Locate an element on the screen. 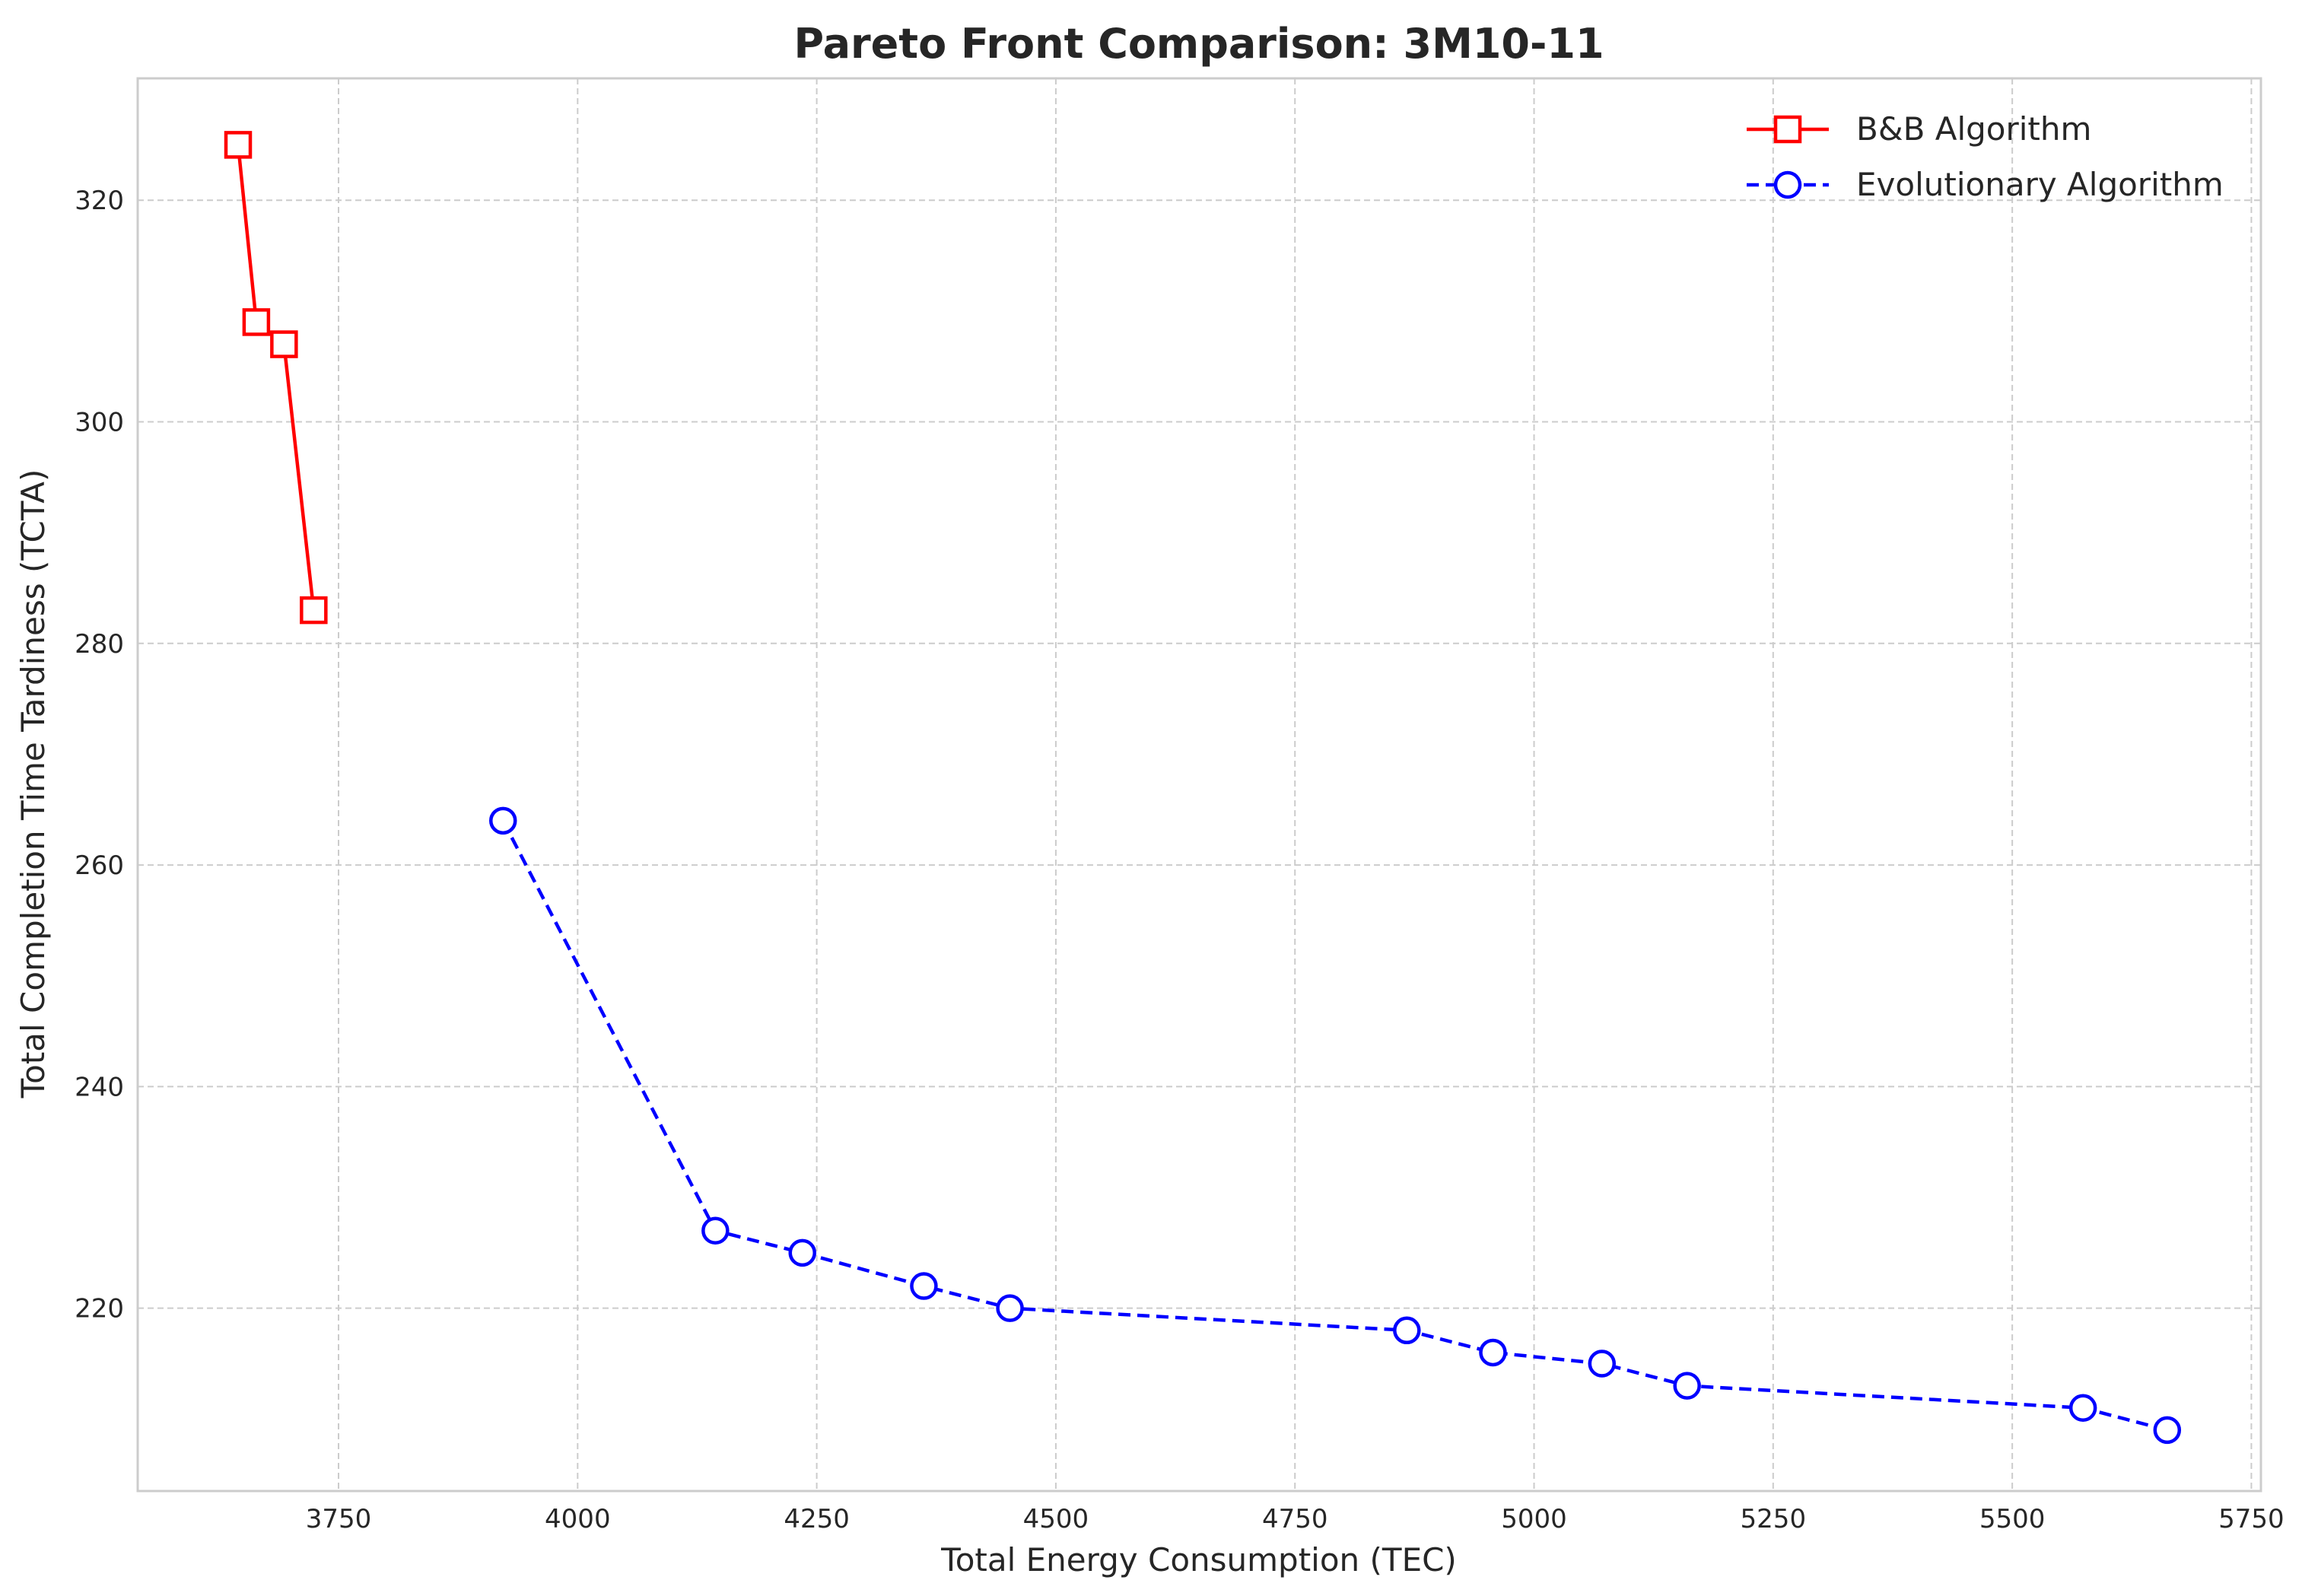  series-bb is located at coordinates (276, 378).